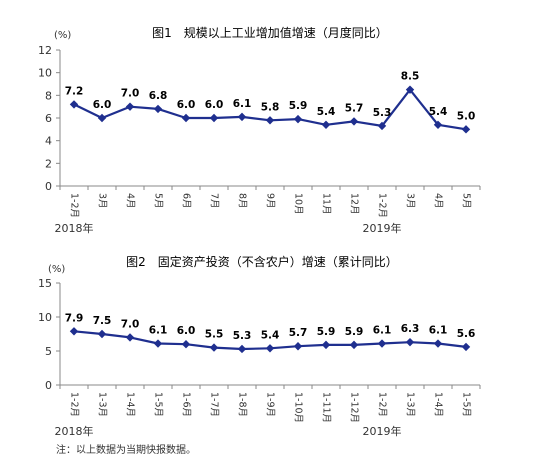  Describe the element at coordinates (48, 141) in the screenshot. I see `chart1-y-tick-label: 4` at that location.